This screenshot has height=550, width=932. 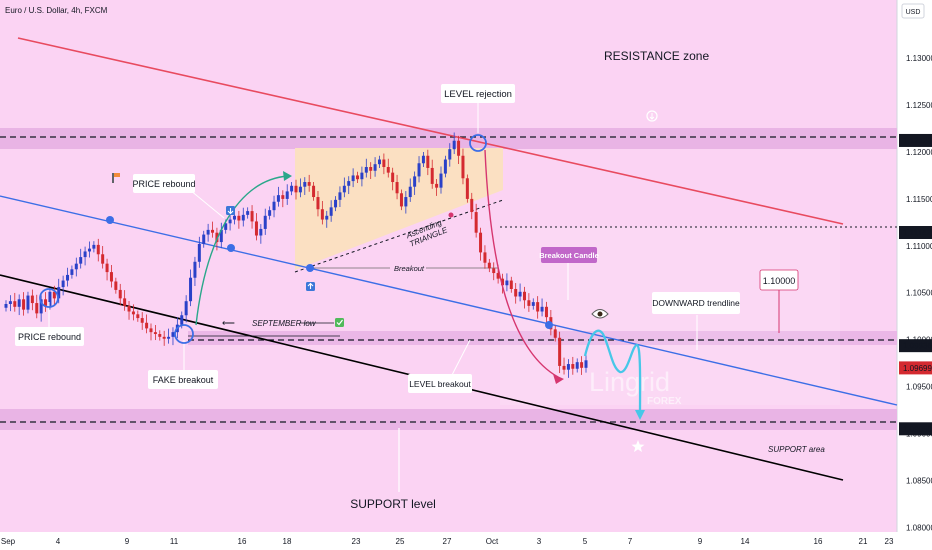 I want to click on y-tick-label: 1.11000, so click(x=919, y=246).